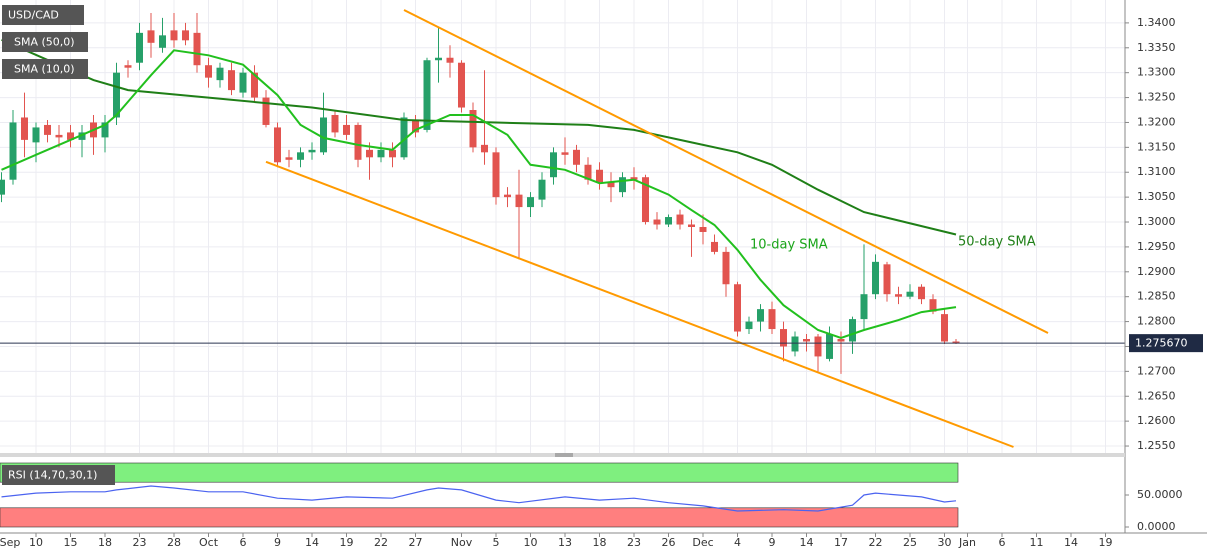  Describe the element at coordinates (1156, 321) in the screenshot. I see `y-tick-label: 1.2800` at that location.